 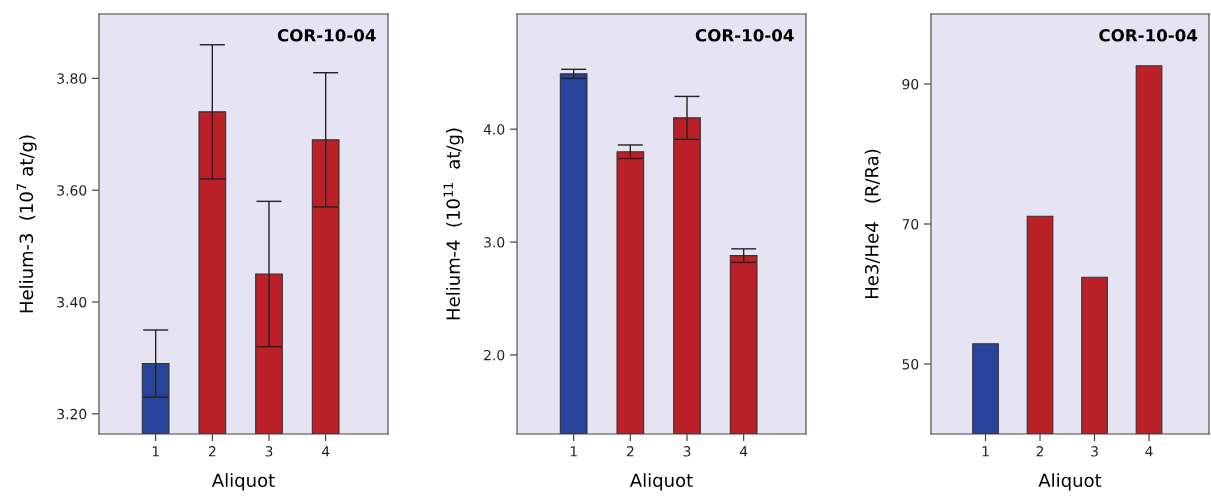 What do you see at coordinates (72, 78) in the screenshot?
I see `y-tick-label: 3.80` at bounding box center [72, 78].